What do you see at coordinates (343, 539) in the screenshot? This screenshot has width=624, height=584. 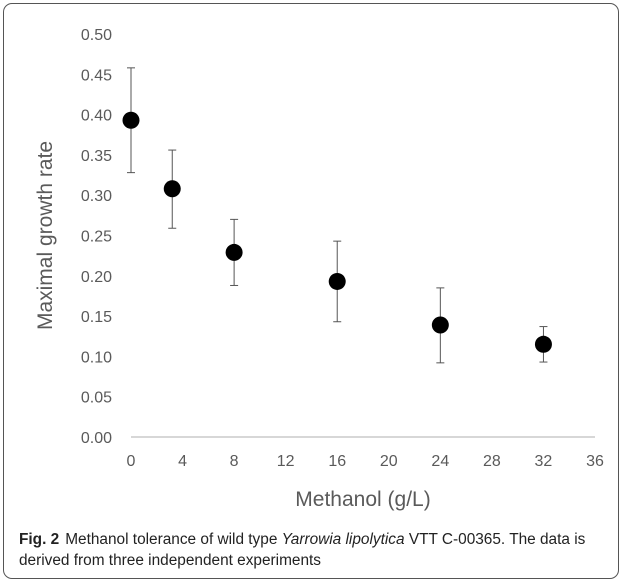 I see `caption-species: Yarrowia lipolytica` at bounding box center [343, 539].